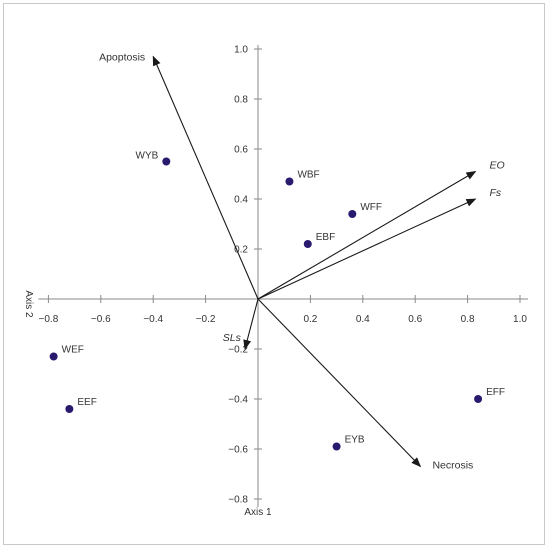  I want to click on vector-fs-arrow, so click(367, 249).